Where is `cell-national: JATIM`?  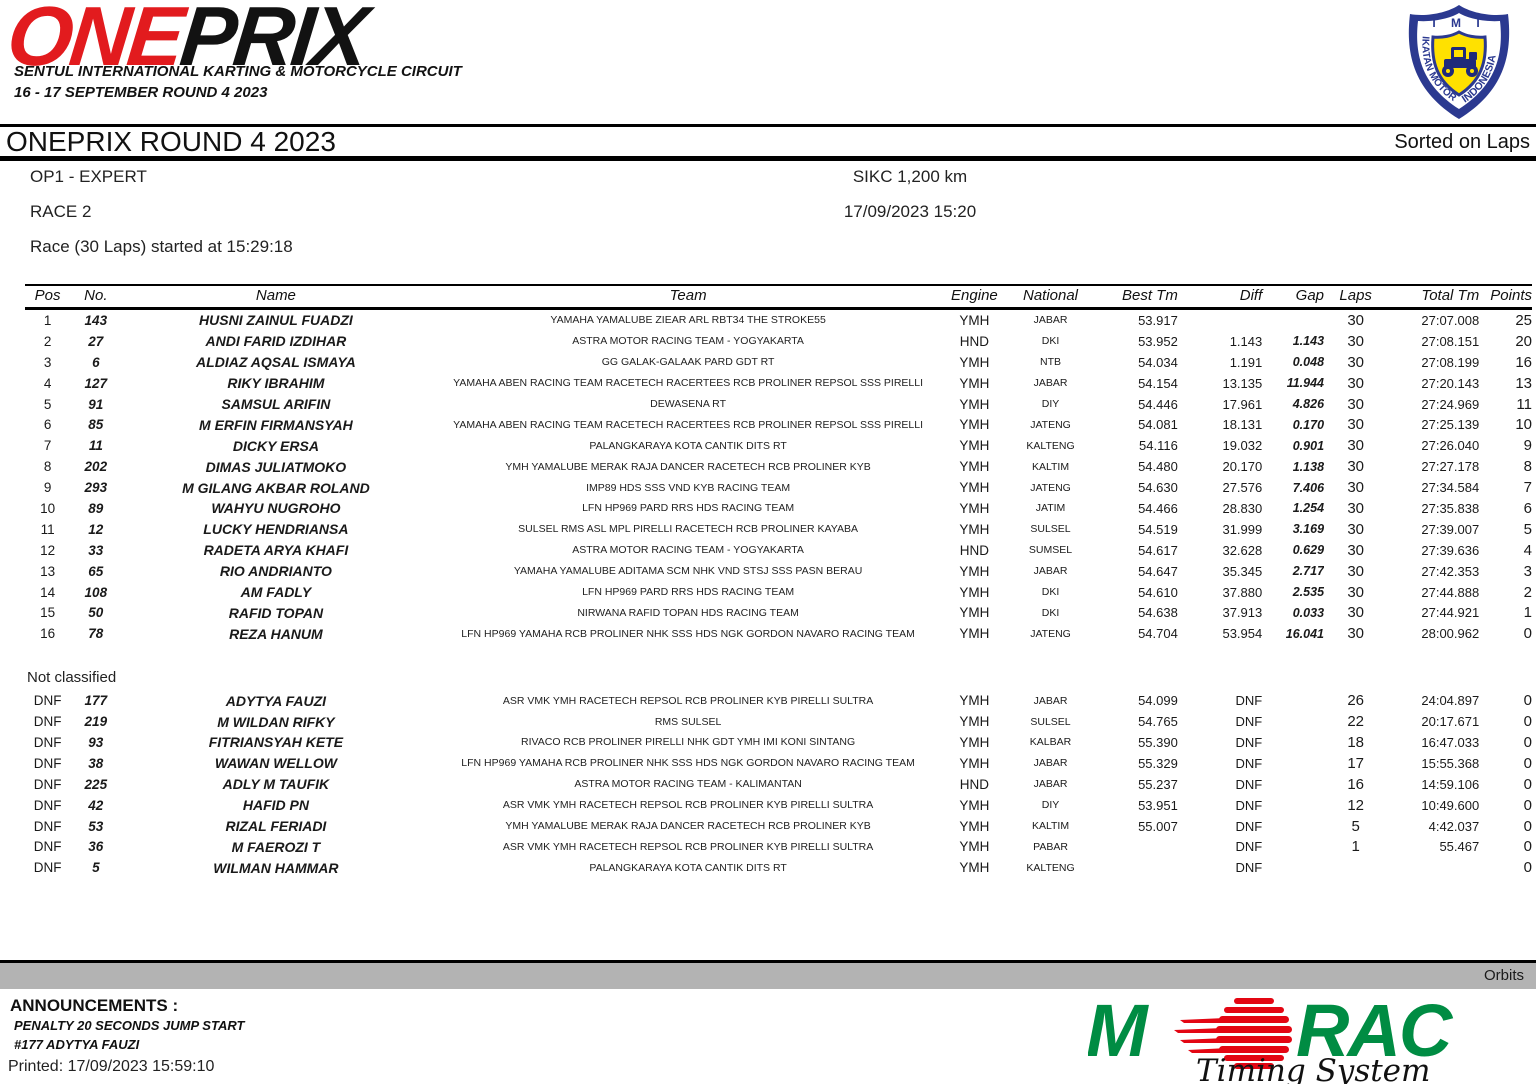
cell-national: JATIM is located at coordinates (1050, 508).